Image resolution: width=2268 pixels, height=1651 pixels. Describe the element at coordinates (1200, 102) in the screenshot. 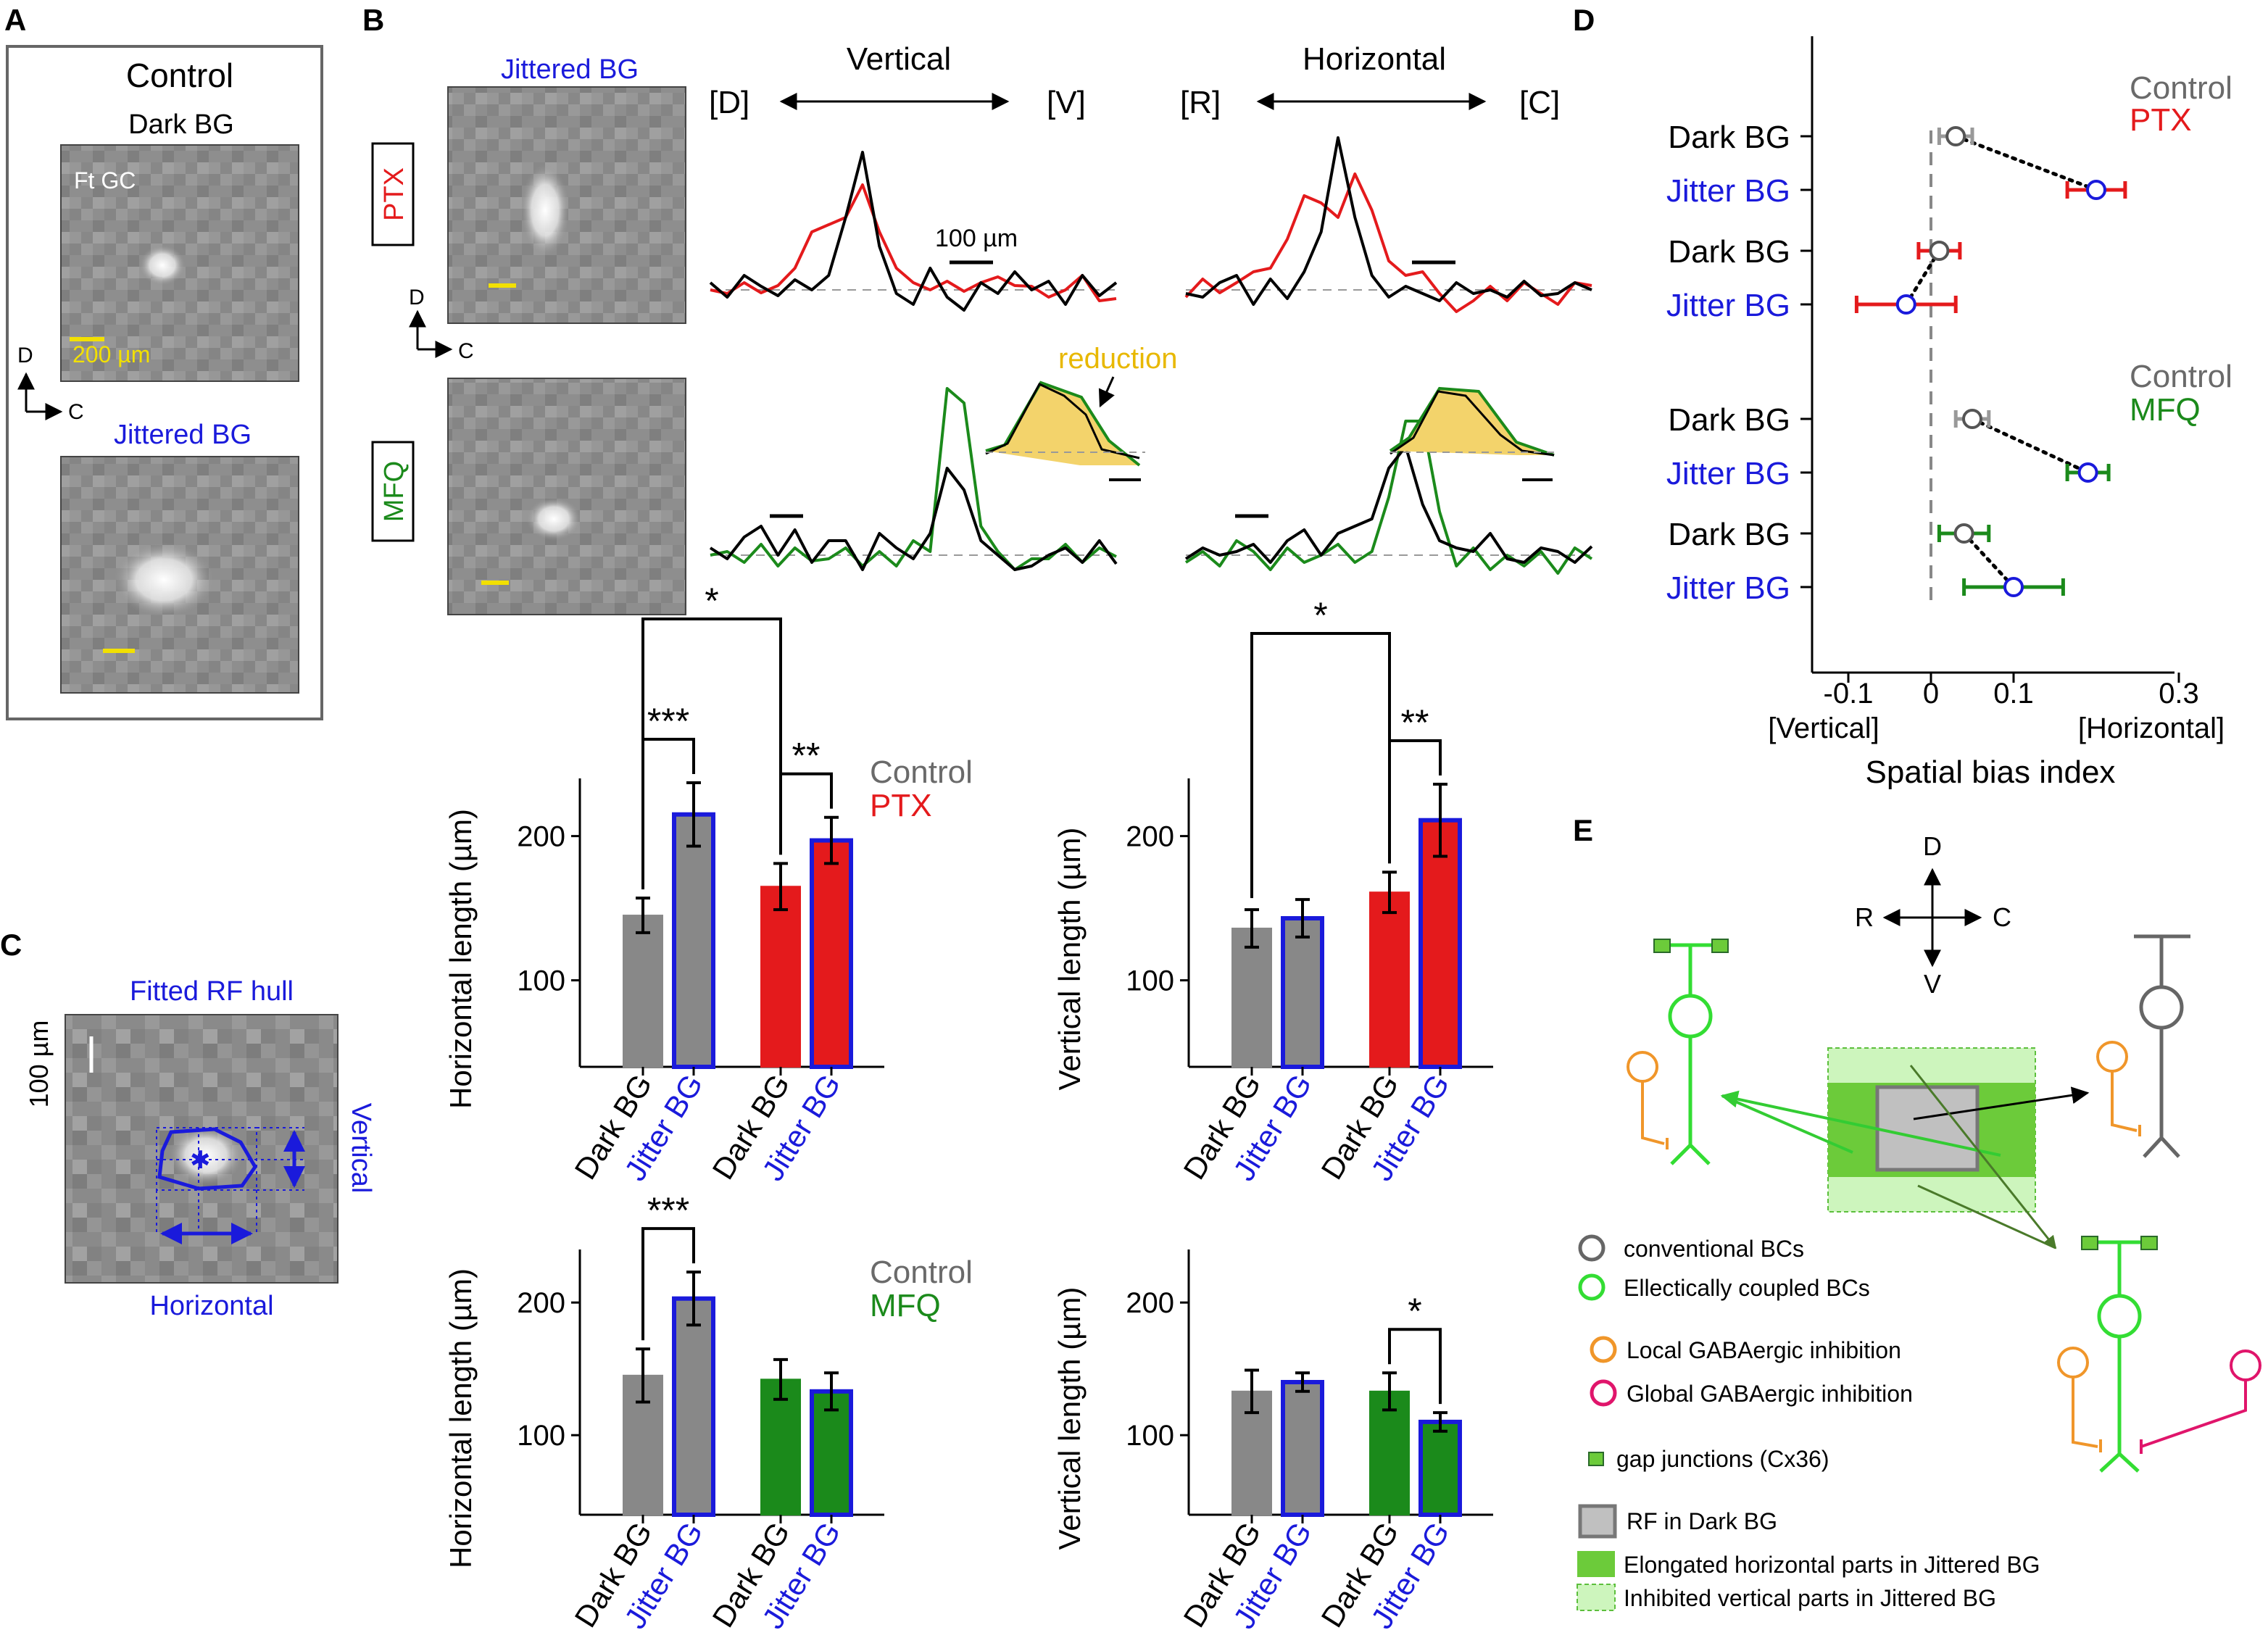

I see `r-label: [R]` at that location.